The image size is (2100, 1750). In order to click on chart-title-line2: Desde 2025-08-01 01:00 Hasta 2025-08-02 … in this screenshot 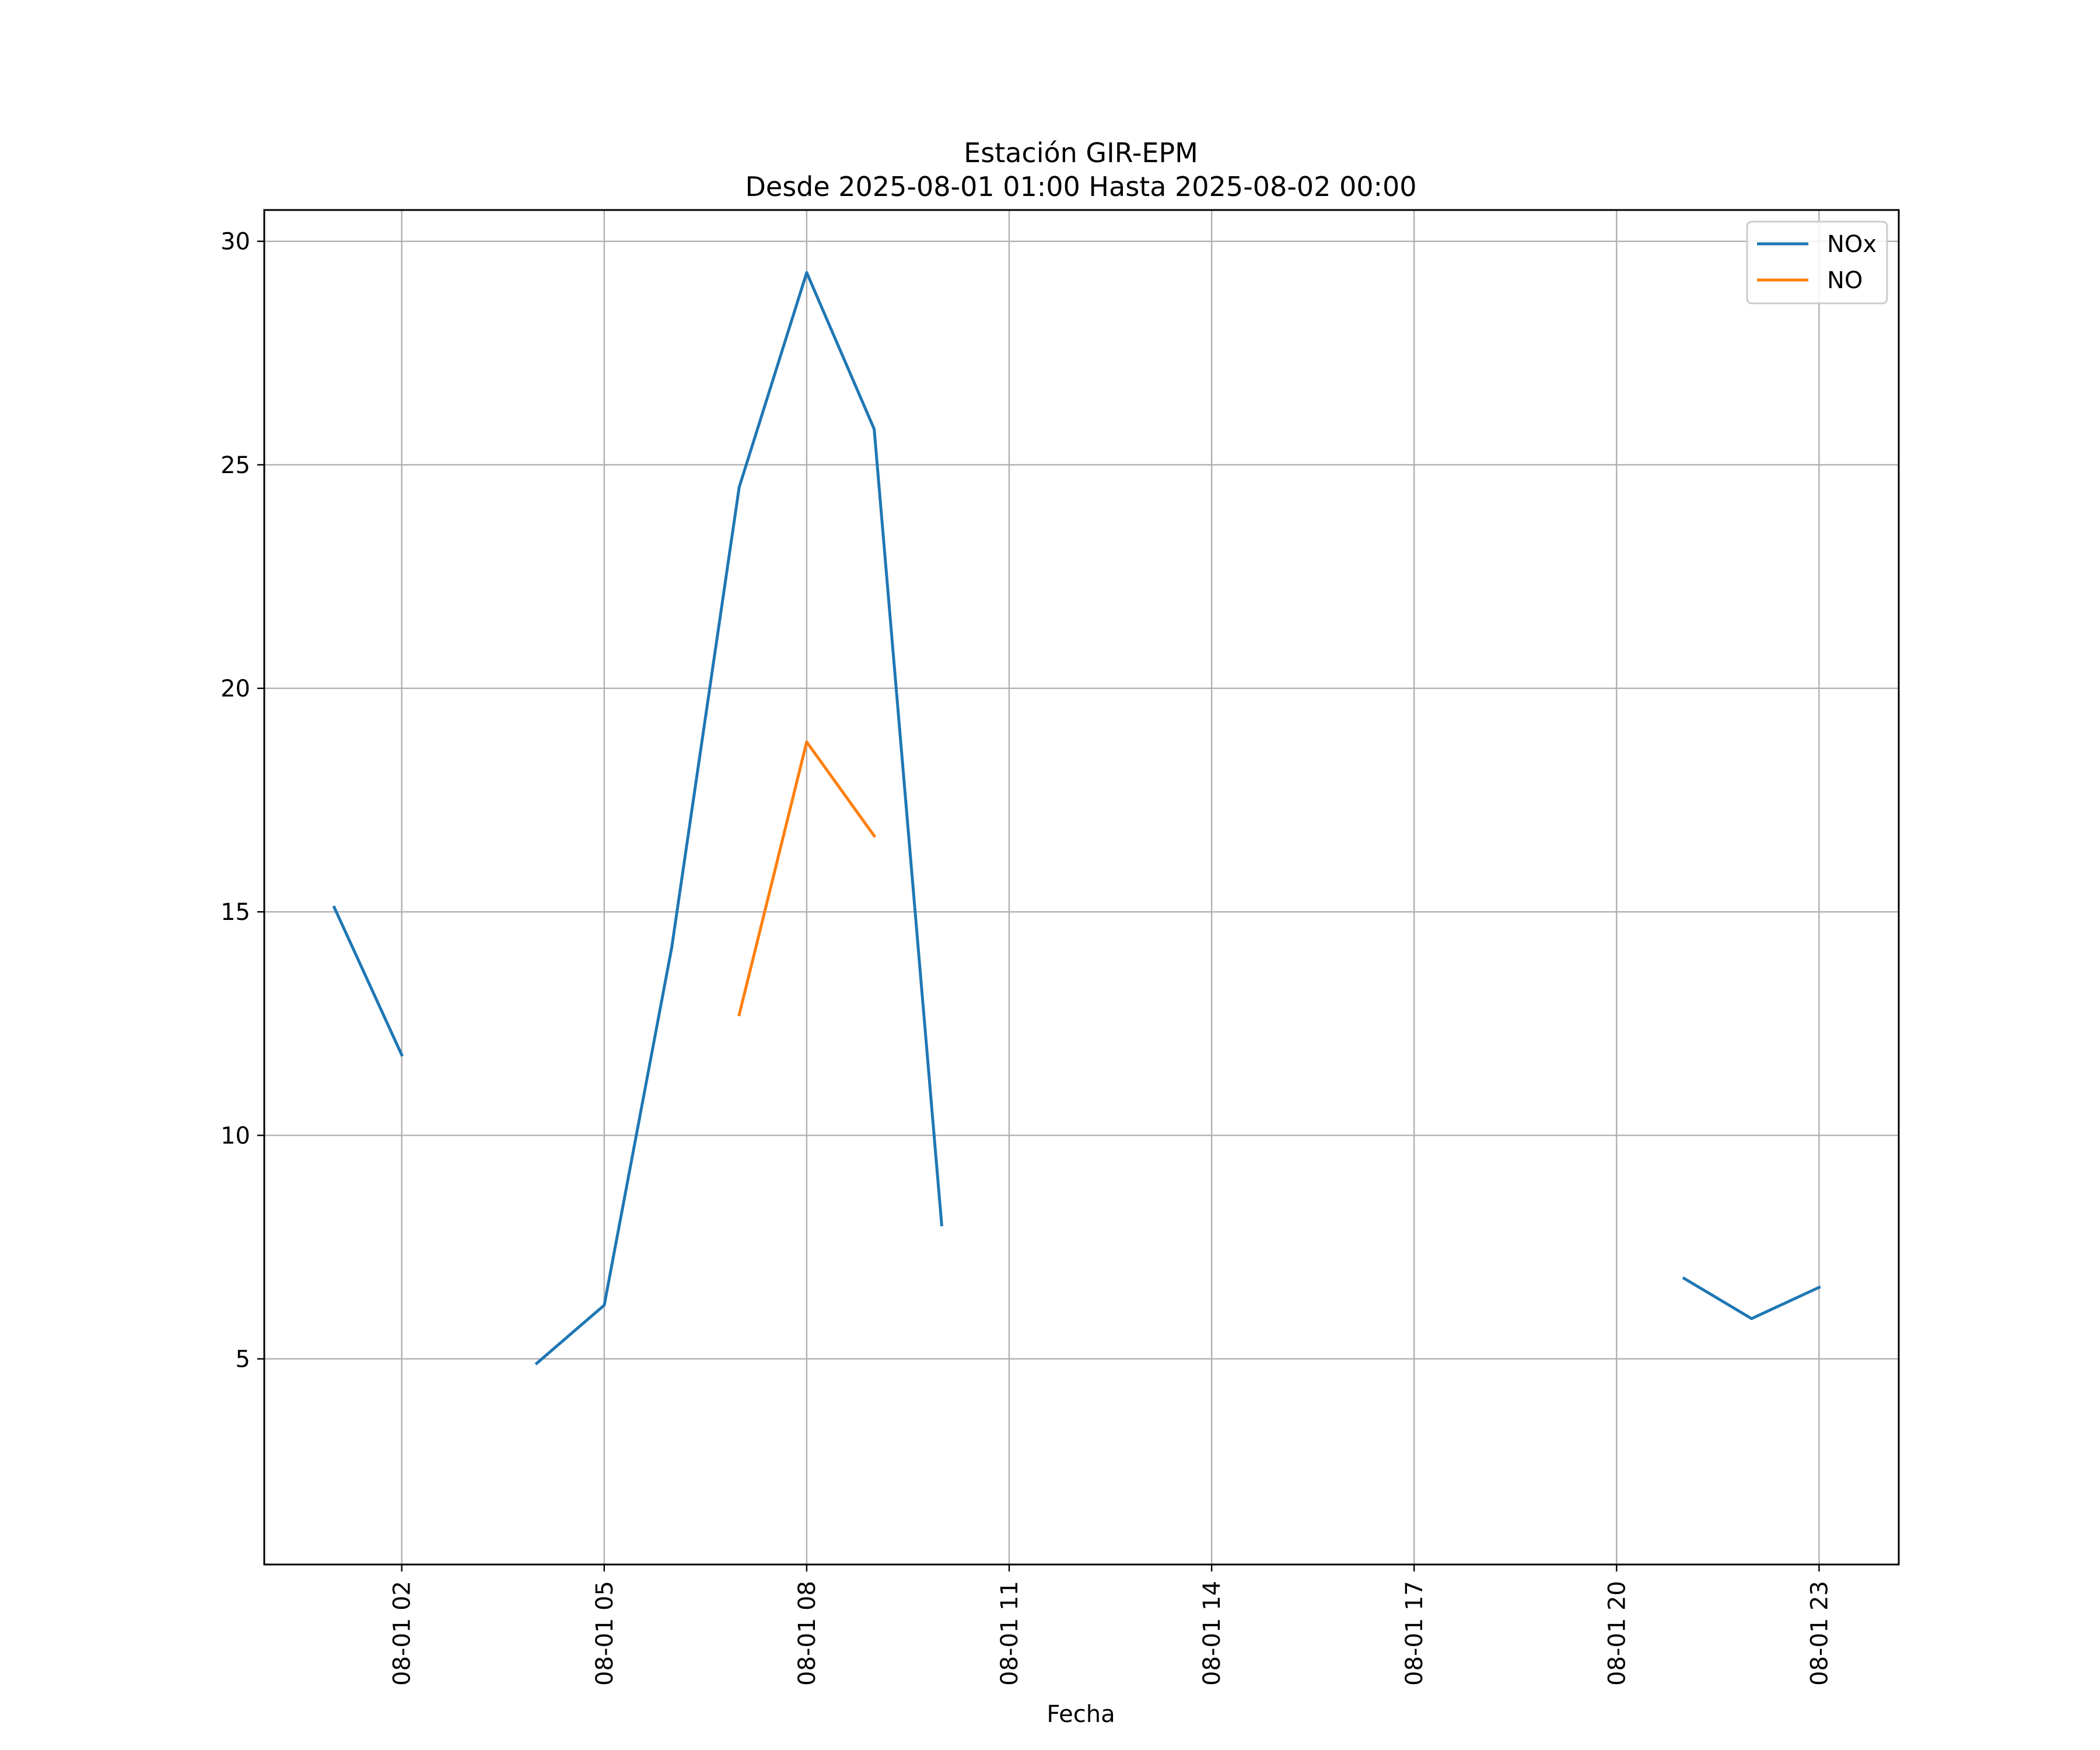, I will do `click(1080, 187)`.